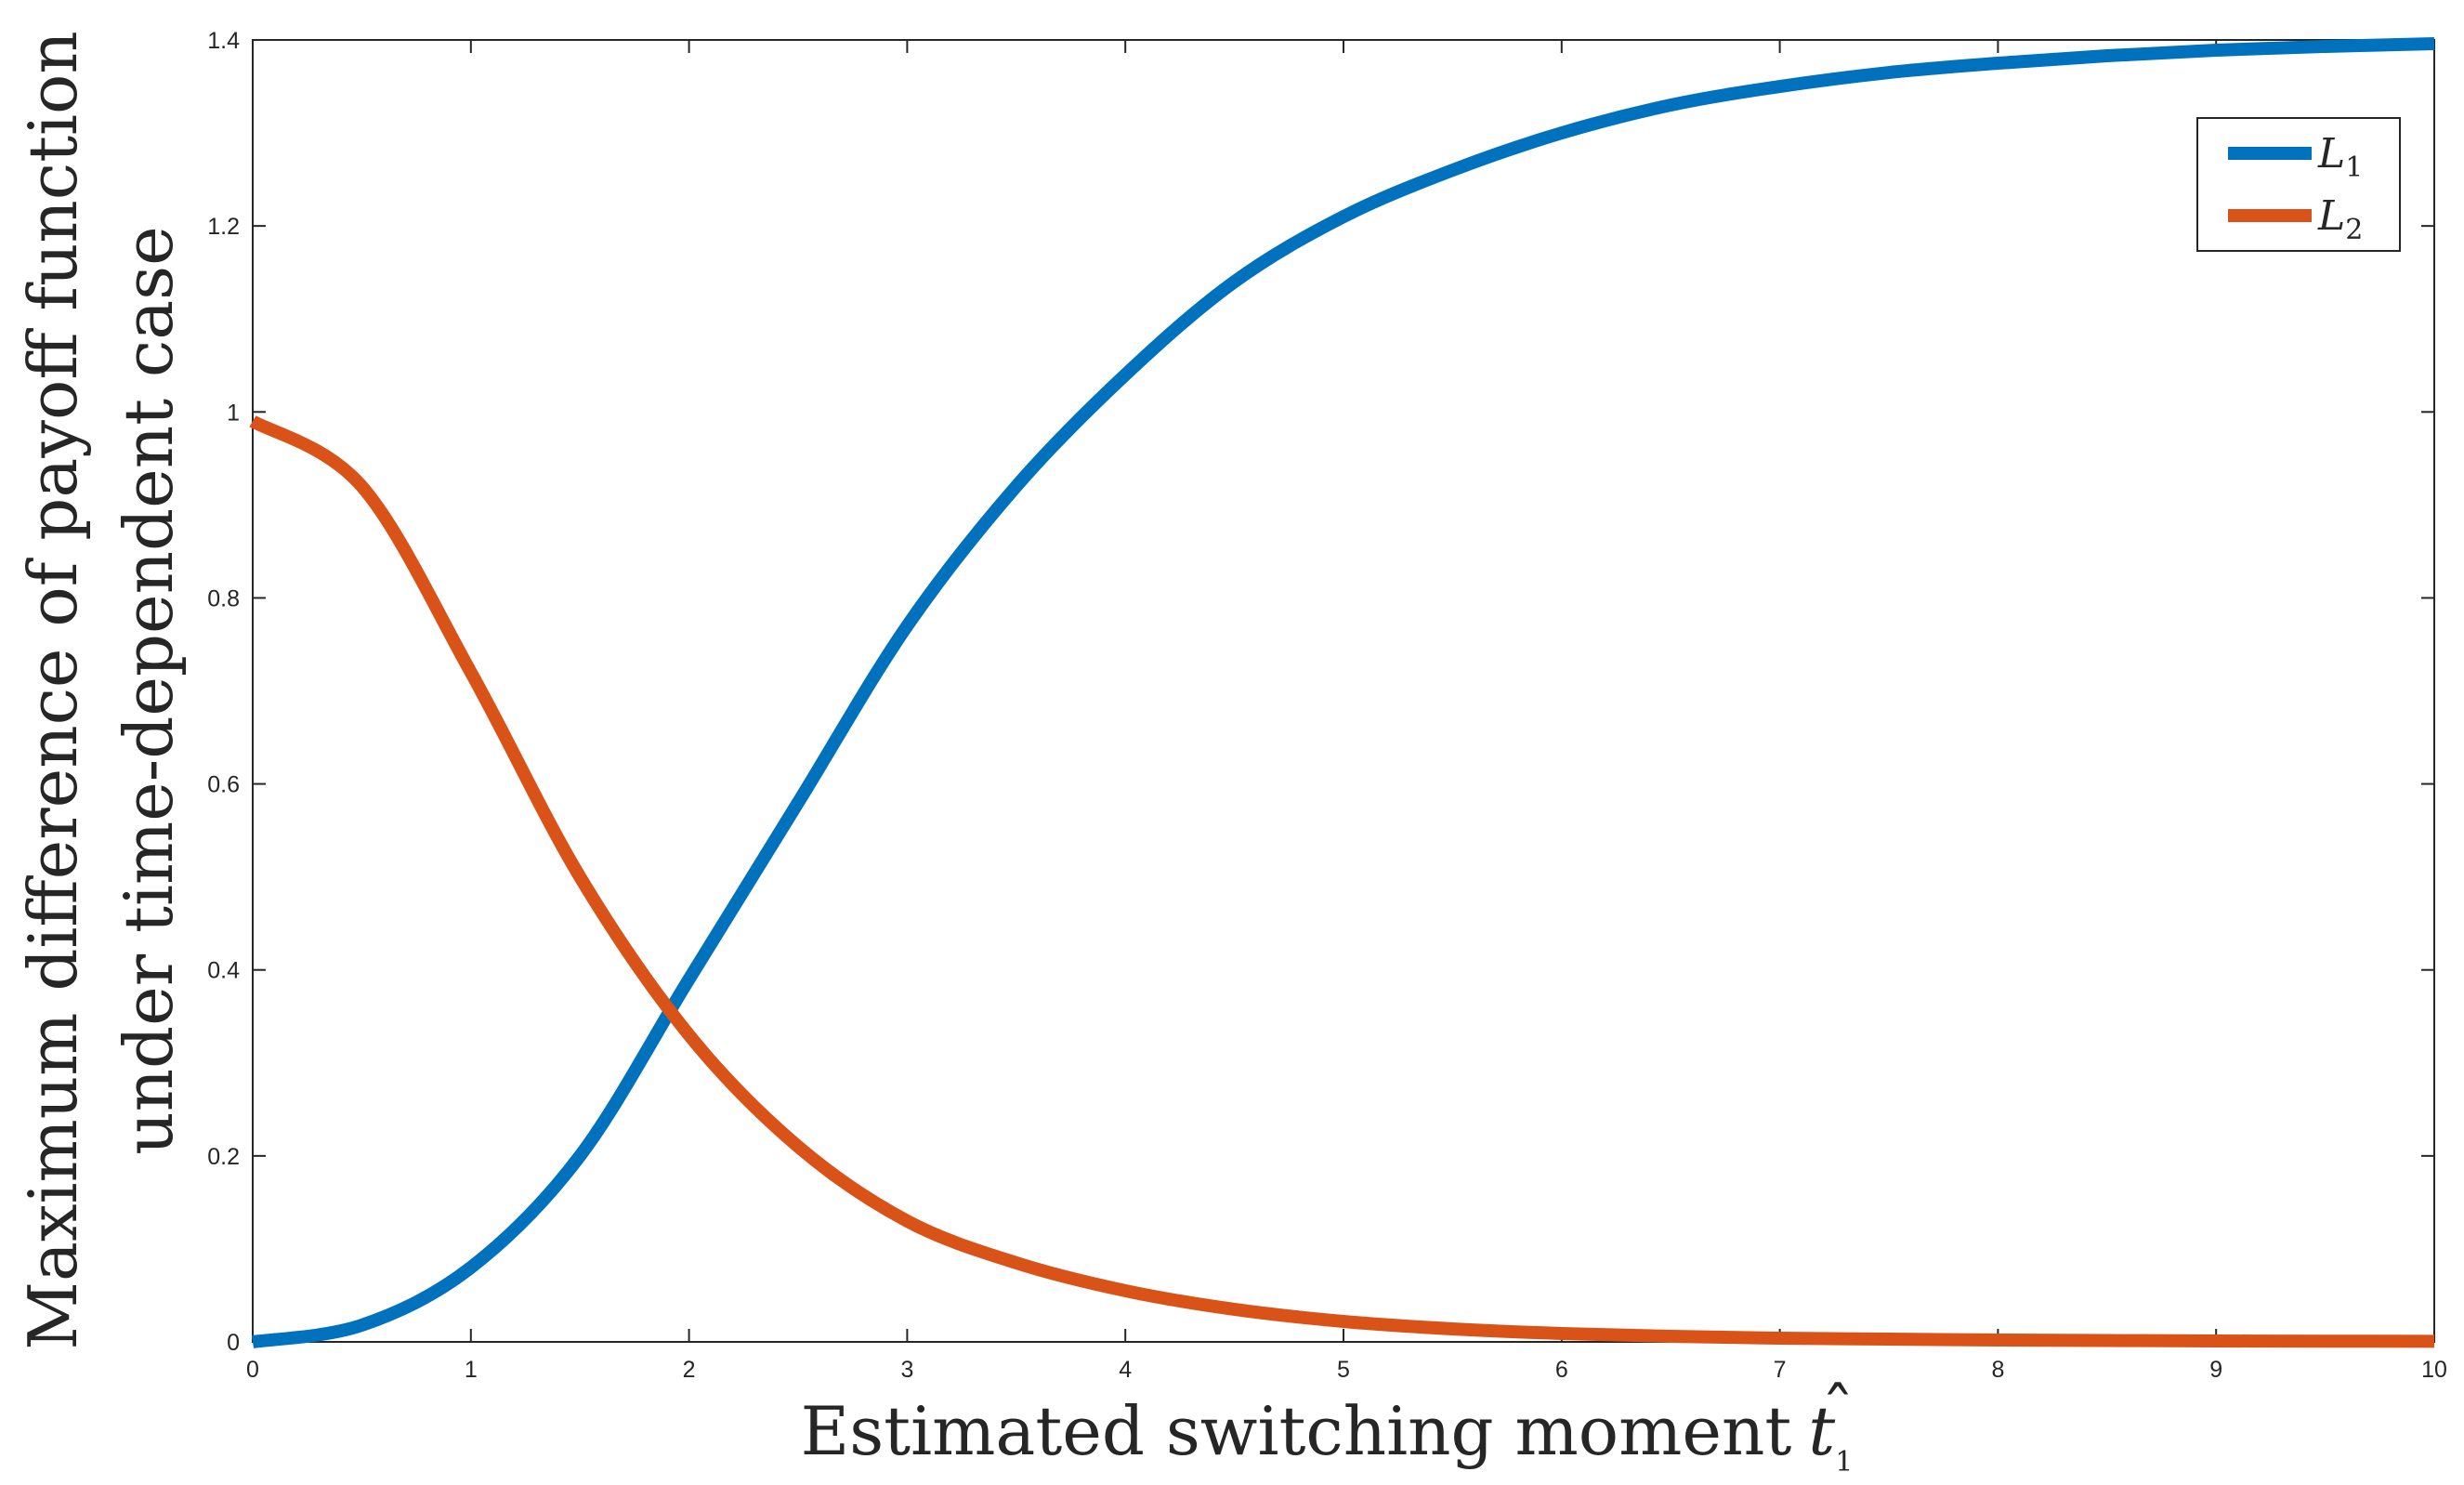 The image size is (2464, 1485). Describe the element at coordinates (1343, 1370) in the screenshot. I see `x-tick-label: 5` at that location.